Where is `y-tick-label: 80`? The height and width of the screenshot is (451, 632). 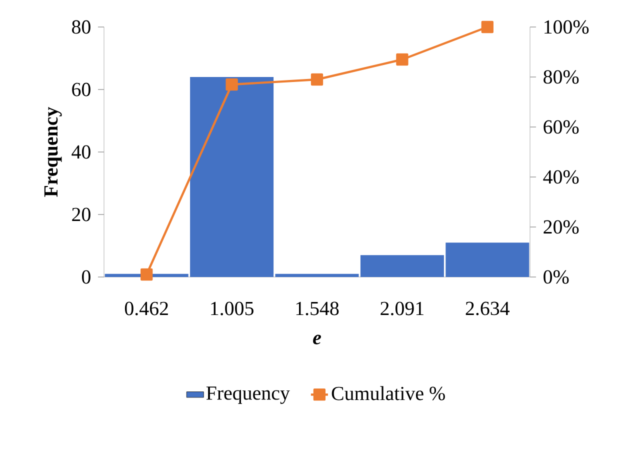 y-tick-label: 80 is located at coordinates (81, 27).